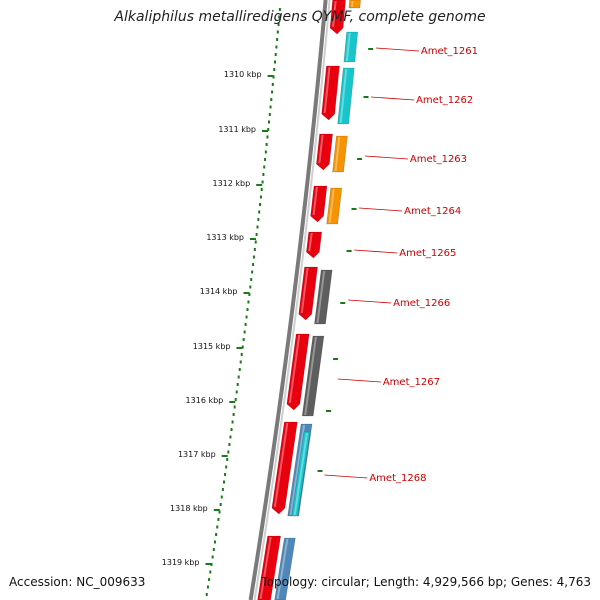 The width and height of the screenshot is (600, 600). What do you see at coordinates (181, 562) in the screenshot?
I see `kbp-label: 1319 kbp` at bounding box center [181, 562].